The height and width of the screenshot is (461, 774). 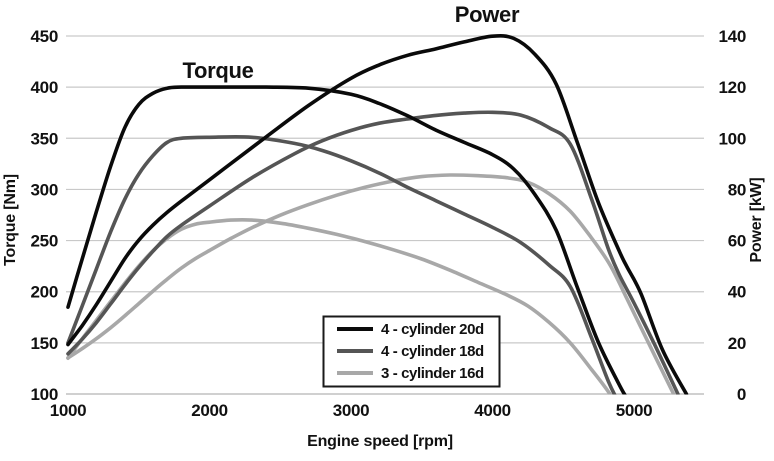 I want to click on right-tick-label: 80, so click(x=737, y=189).